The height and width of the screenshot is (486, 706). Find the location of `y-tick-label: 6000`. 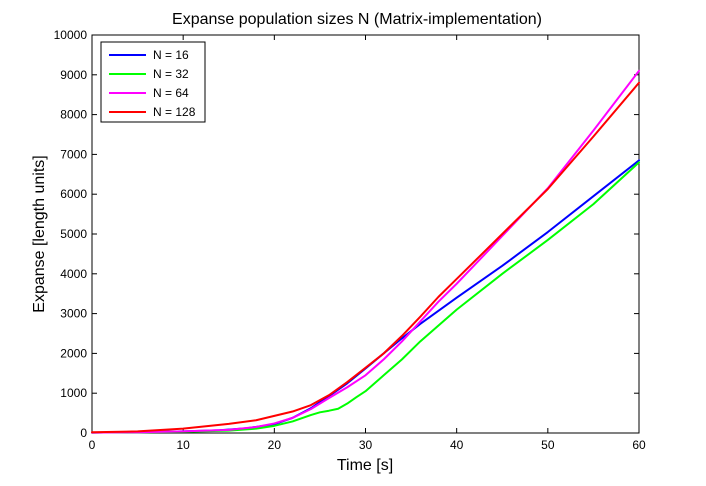

y-tick-label: 6000 is located at coordinates (73, 194).